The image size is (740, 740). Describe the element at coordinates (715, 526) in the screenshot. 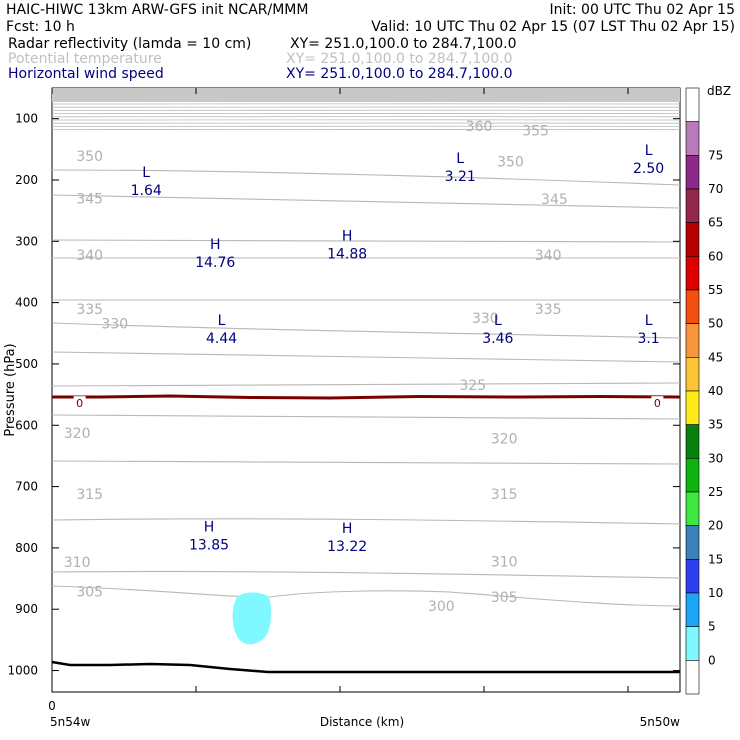

I see `colorbar-level-label: 20` at that location.